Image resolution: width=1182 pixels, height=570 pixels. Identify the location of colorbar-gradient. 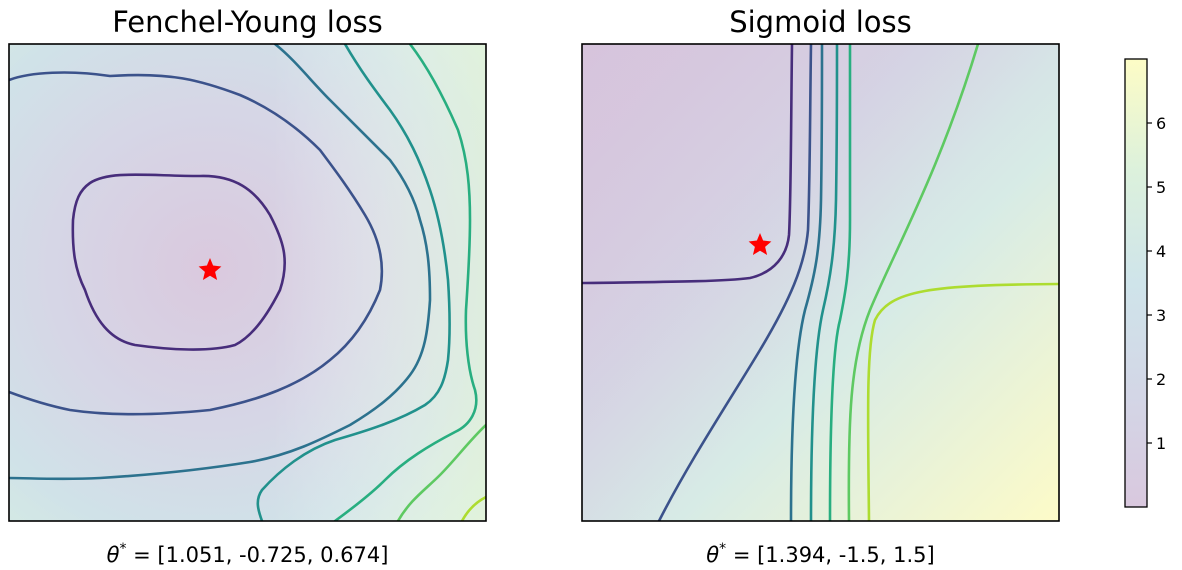
(1136, 283).